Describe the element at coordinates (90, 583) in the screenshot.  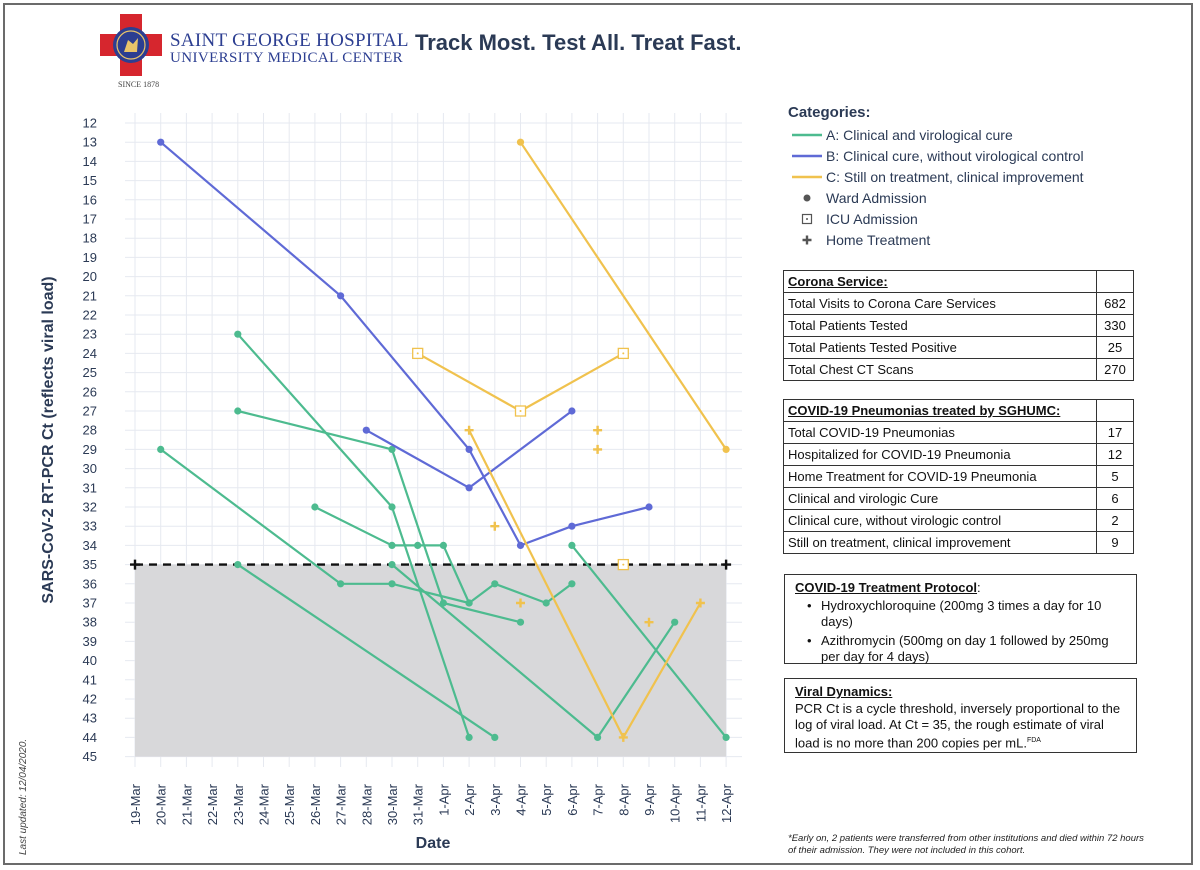
I see `y-tick-label: 36` at that location.